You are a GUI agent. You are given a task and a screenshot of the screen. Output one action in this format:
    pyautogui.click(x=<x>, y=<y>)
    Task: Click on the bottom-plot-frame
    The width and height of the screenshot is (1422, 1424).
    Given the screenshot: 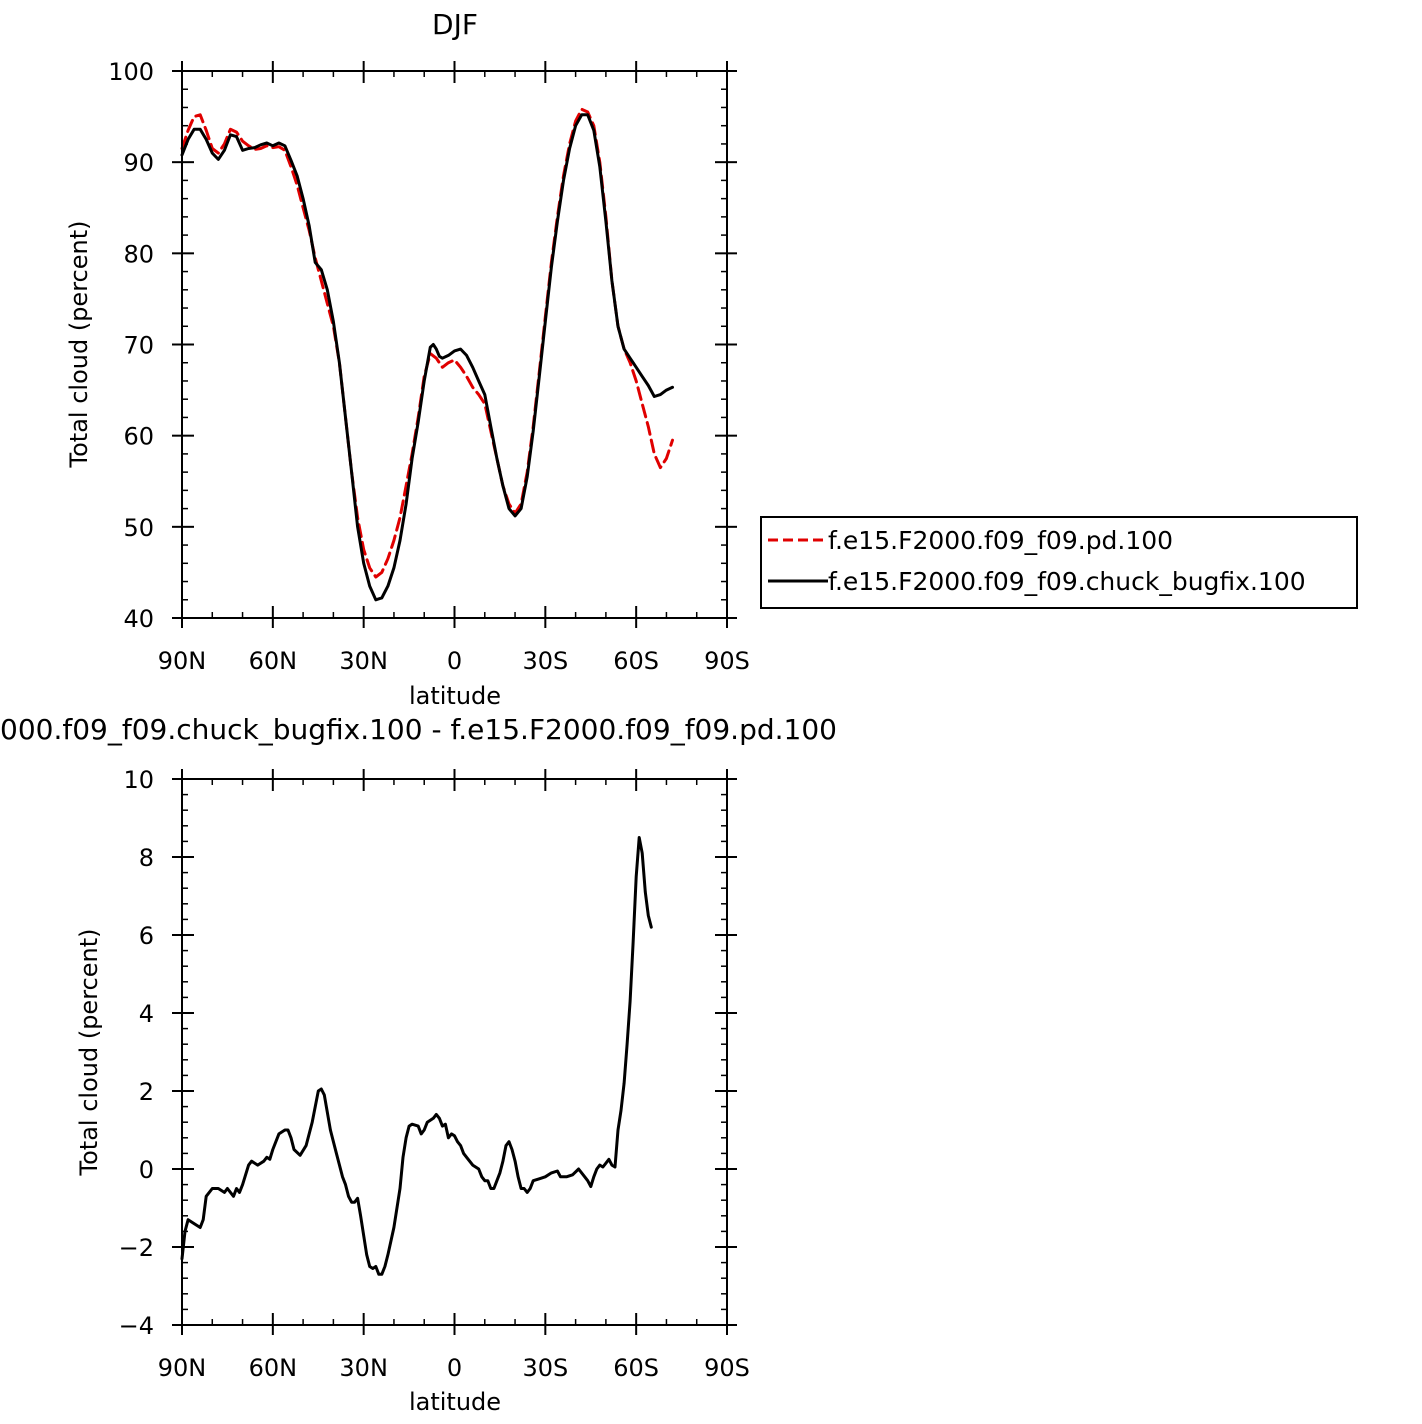 What is the action you would take?
    pyautogui.click(x=454, y=1052)
    